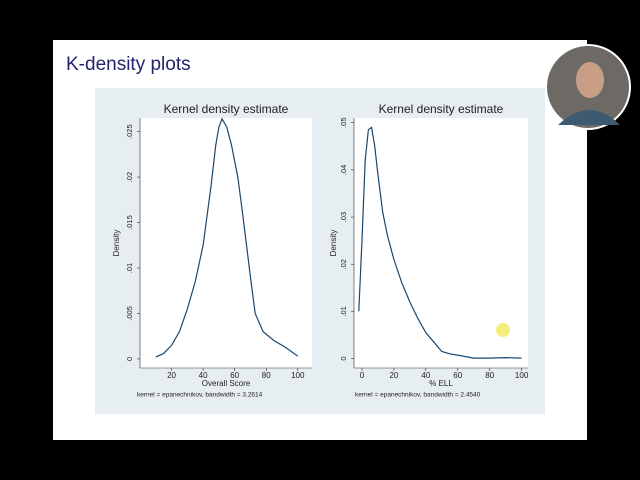 The height and width of the screenshot is (480, 640). I want to click on x-axis-label: Overall Score, so click(226, 383).